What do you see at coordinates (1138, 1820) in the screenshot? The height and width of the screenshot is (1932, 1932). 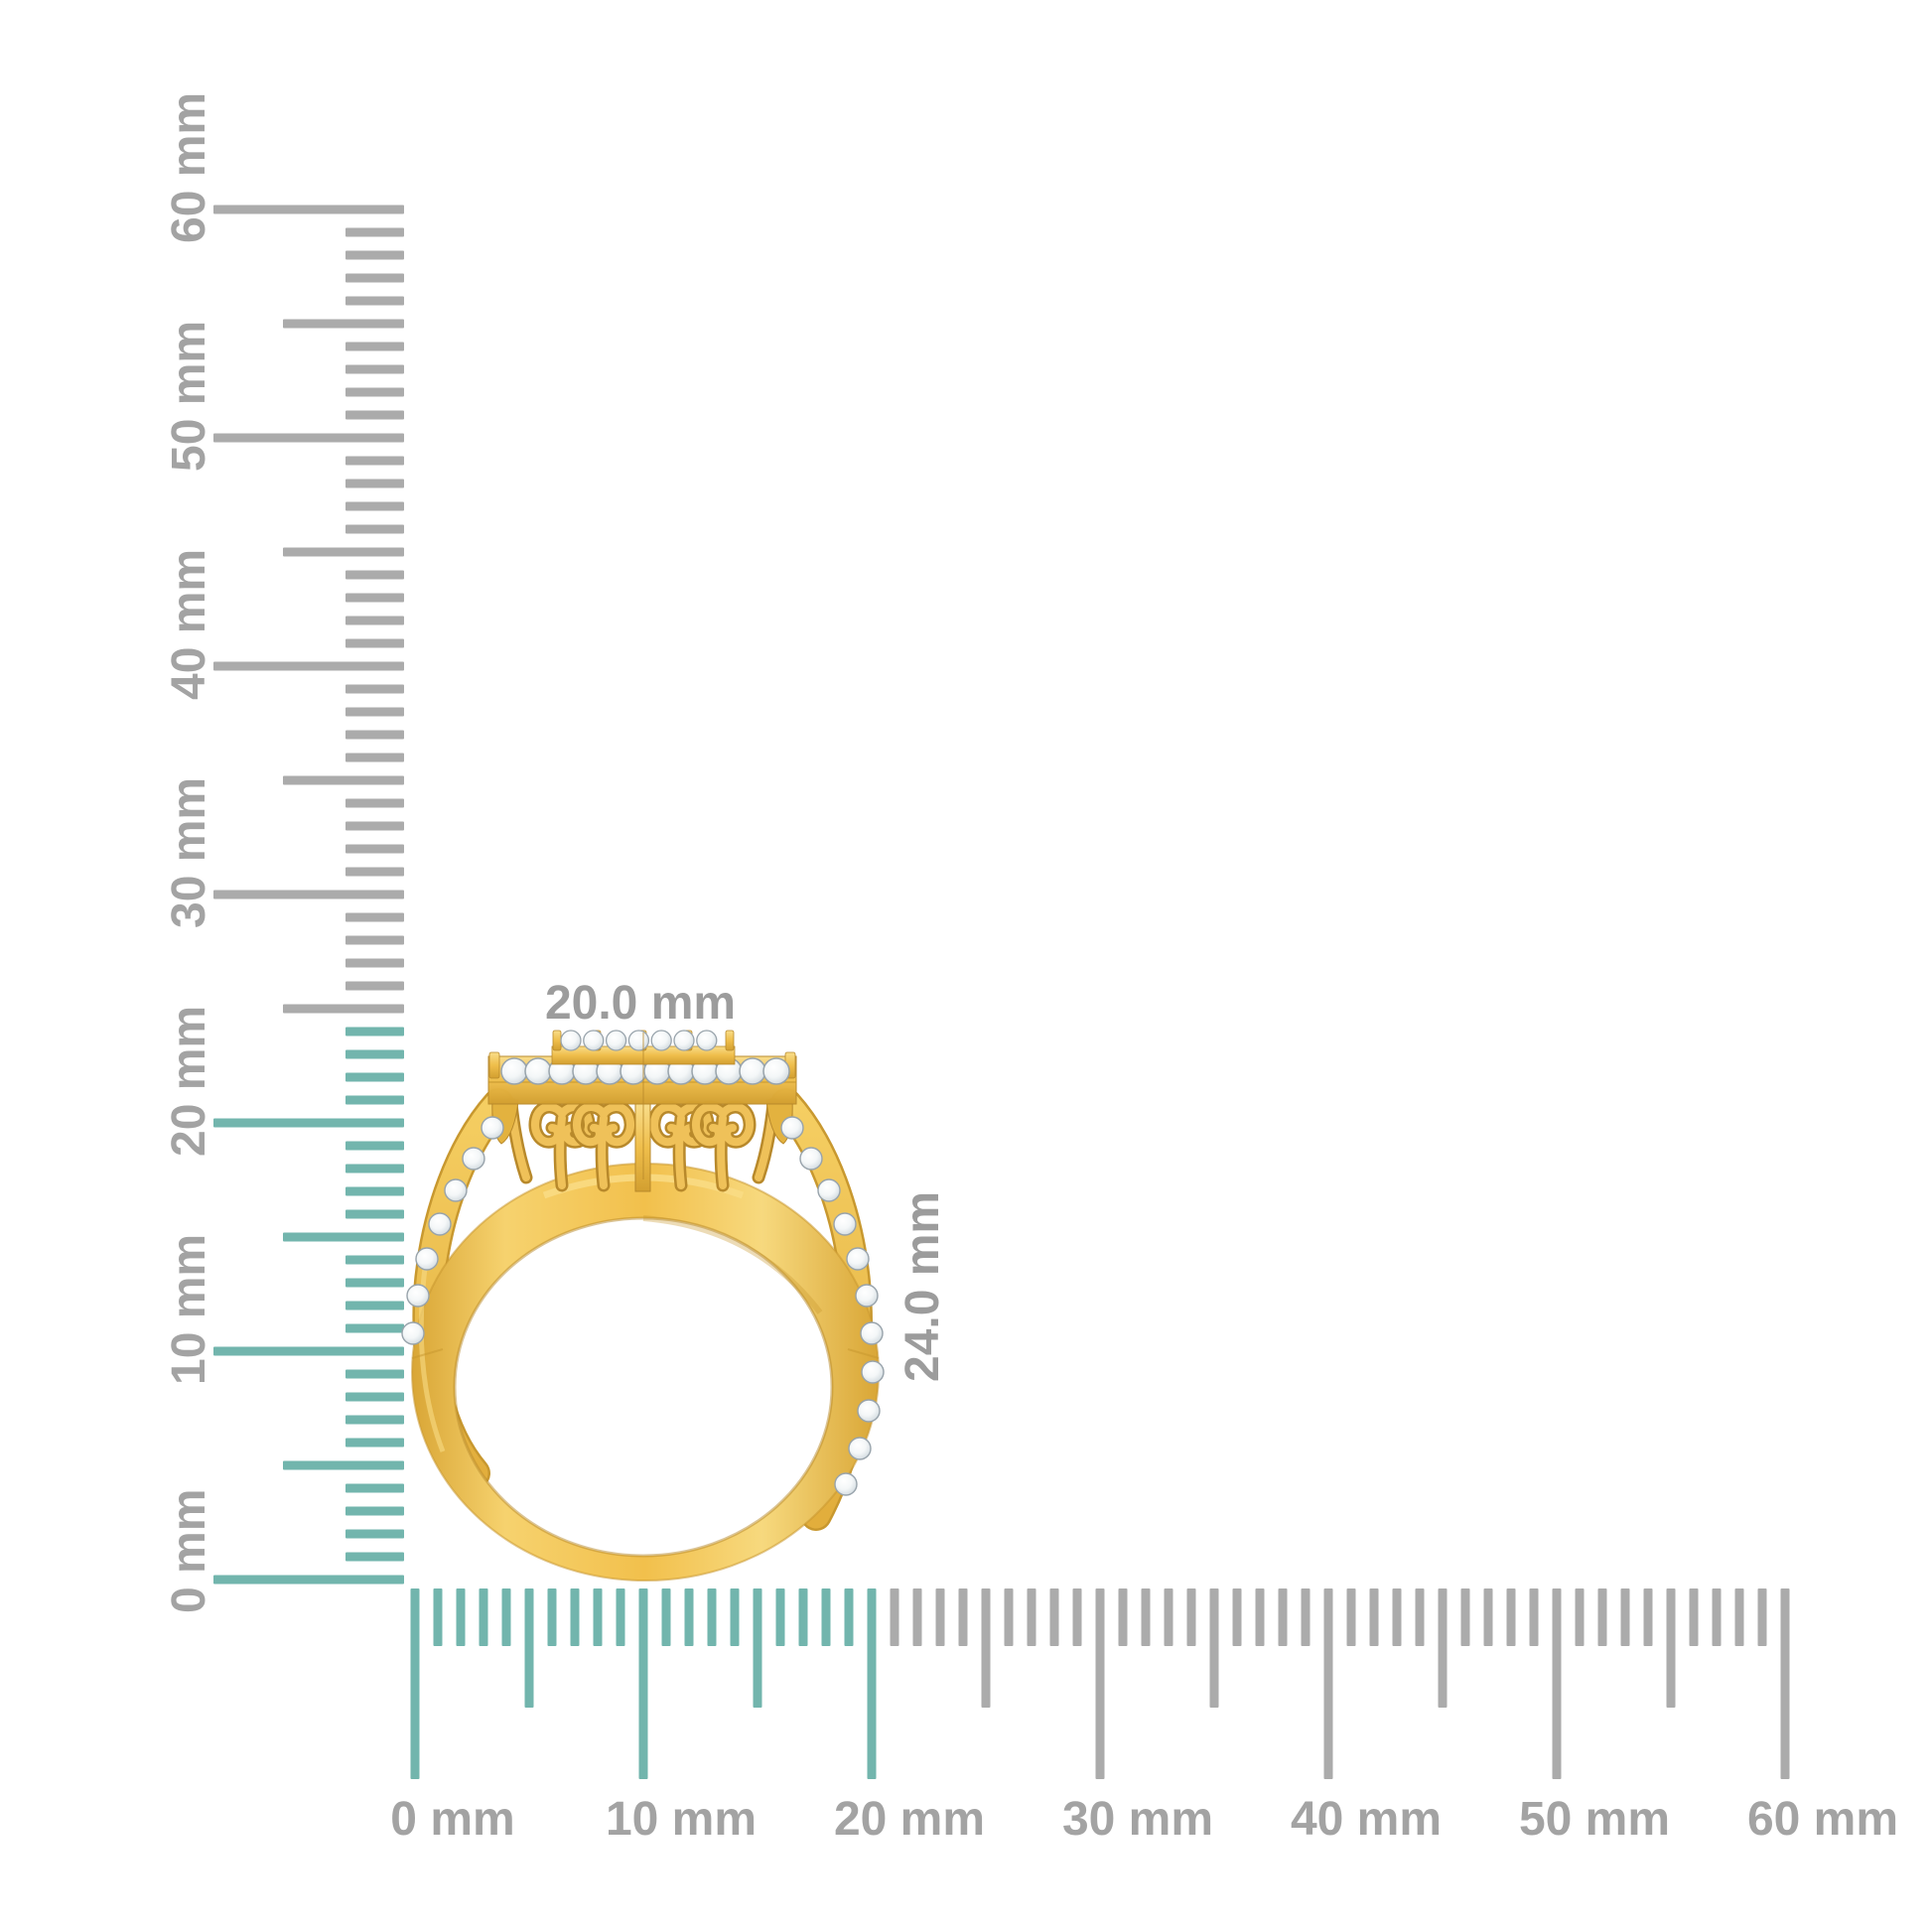 I see `ruler-label: 30 mm` at bounding box center [1138, 1820].